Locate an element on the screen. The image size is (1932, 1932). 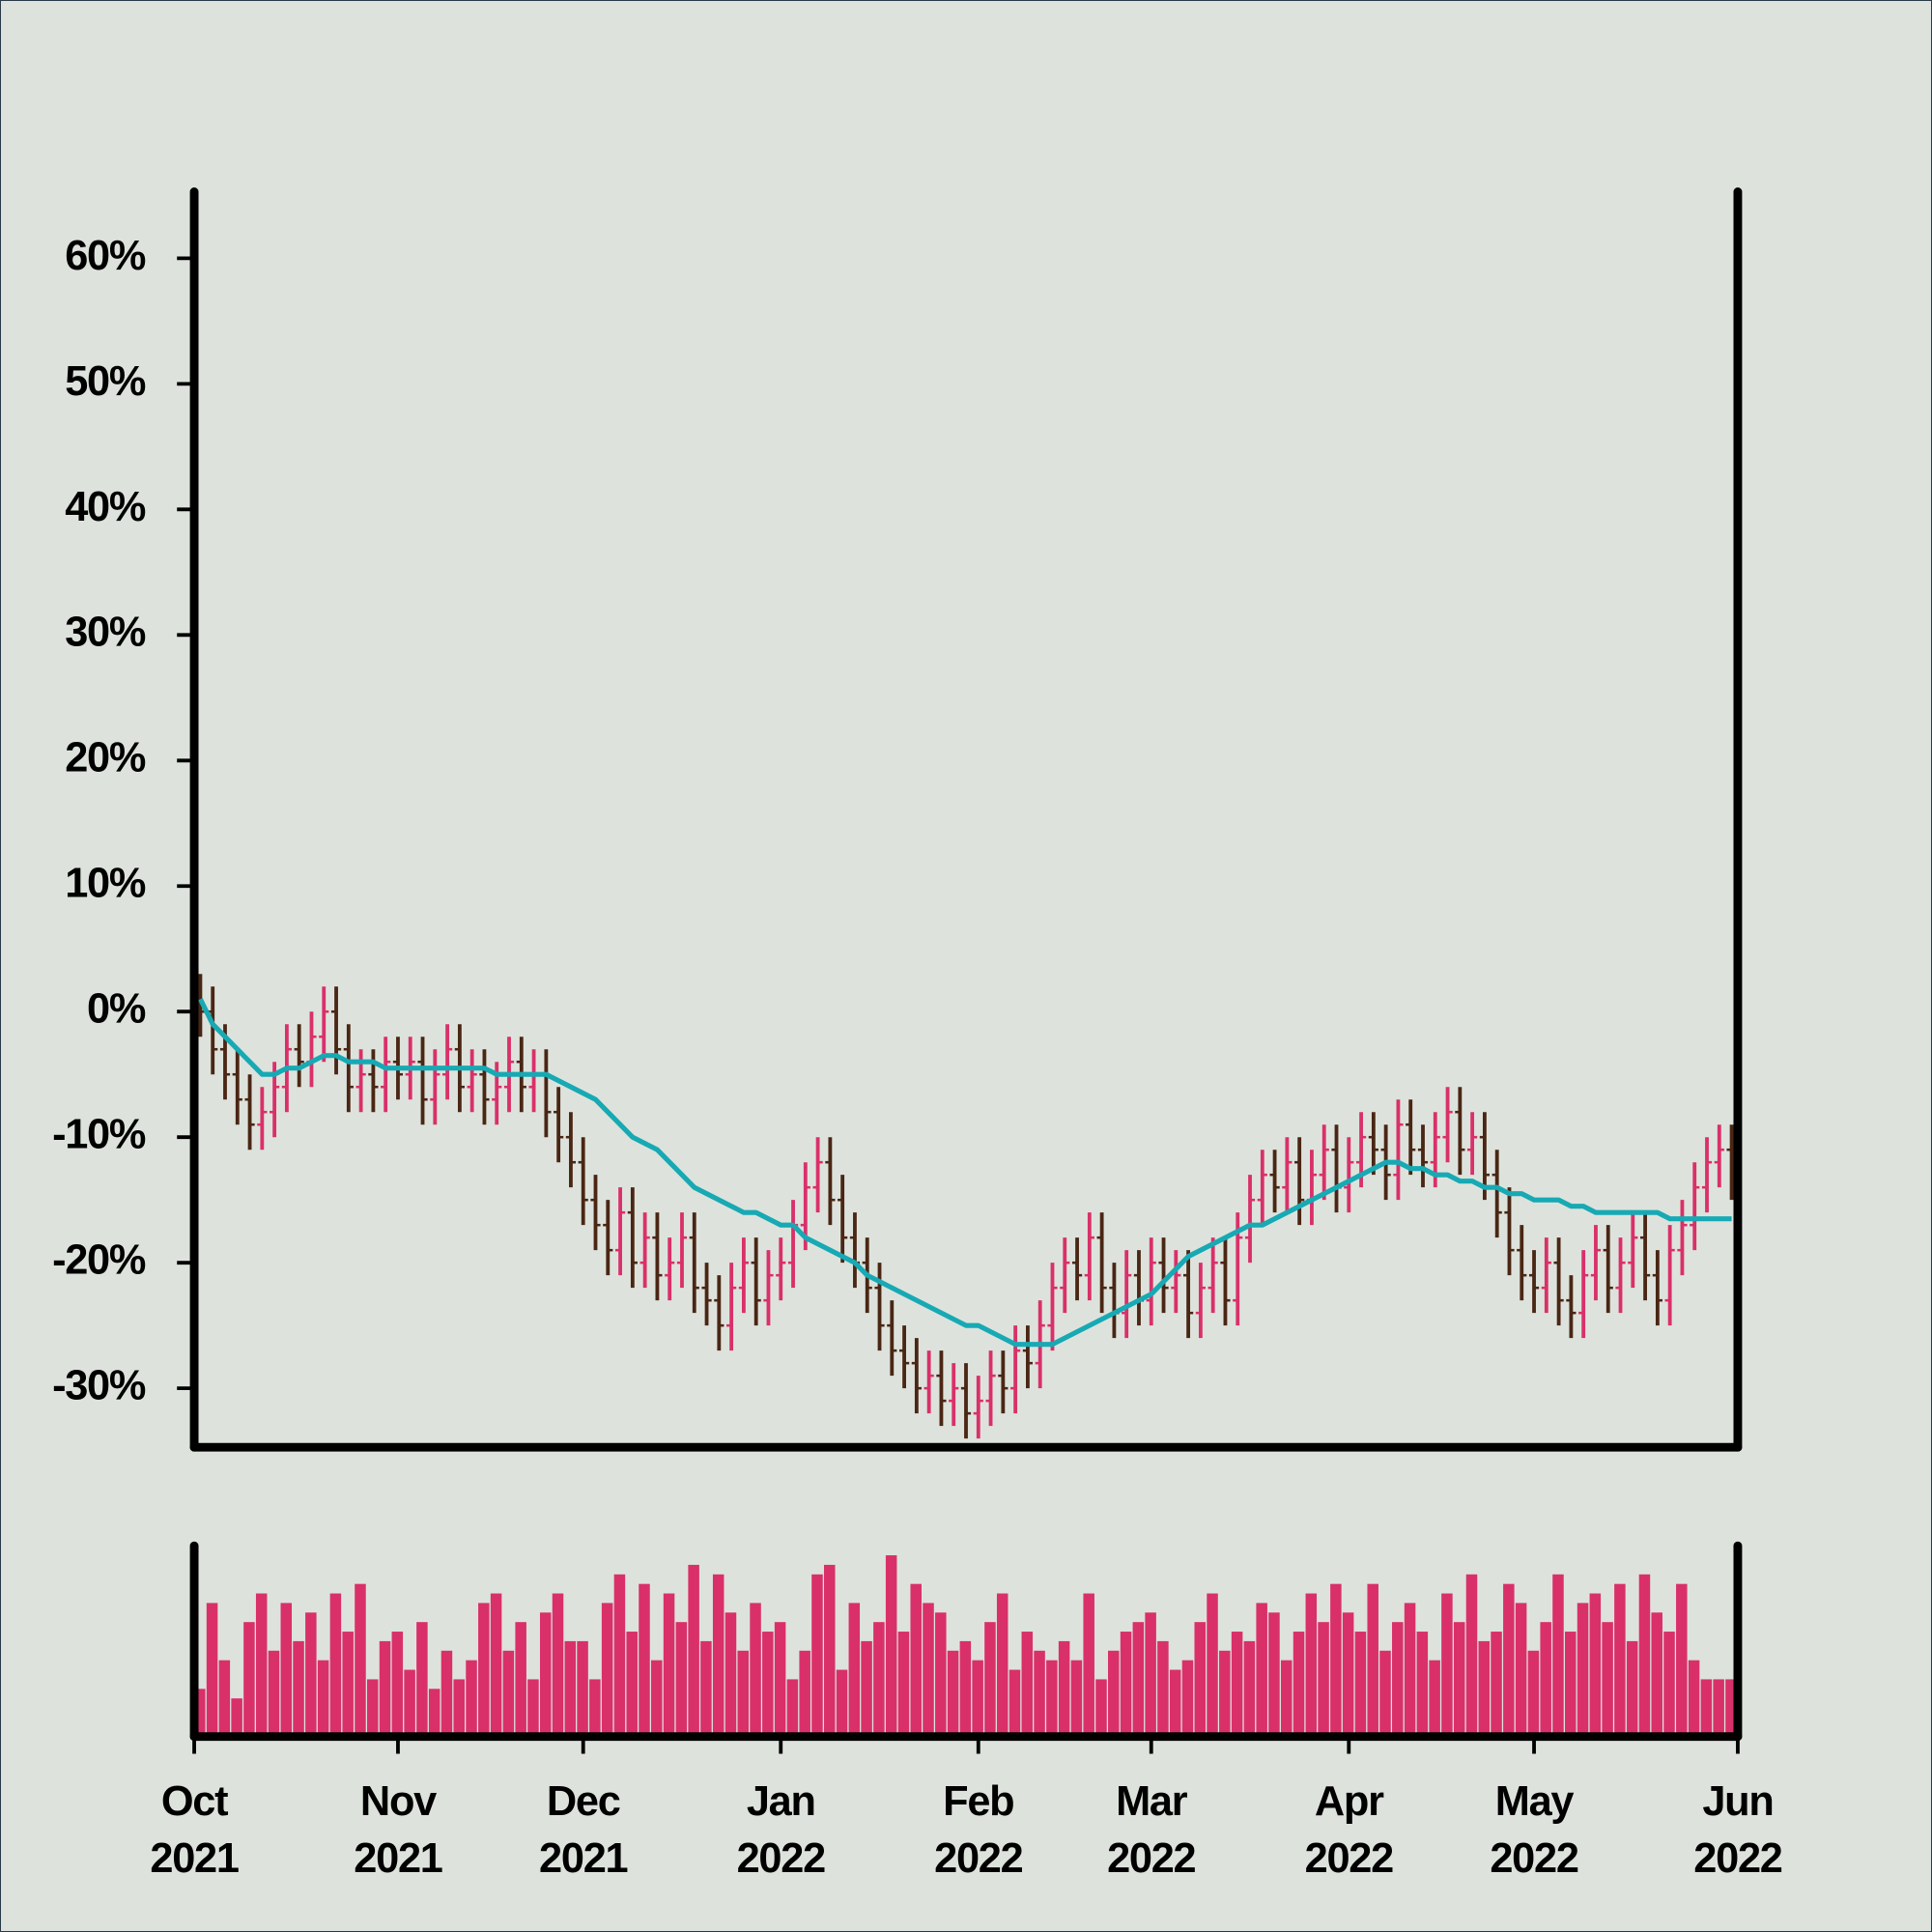
x-tick-label-box: Dec 2021 is located at coordinates (584, 1830).